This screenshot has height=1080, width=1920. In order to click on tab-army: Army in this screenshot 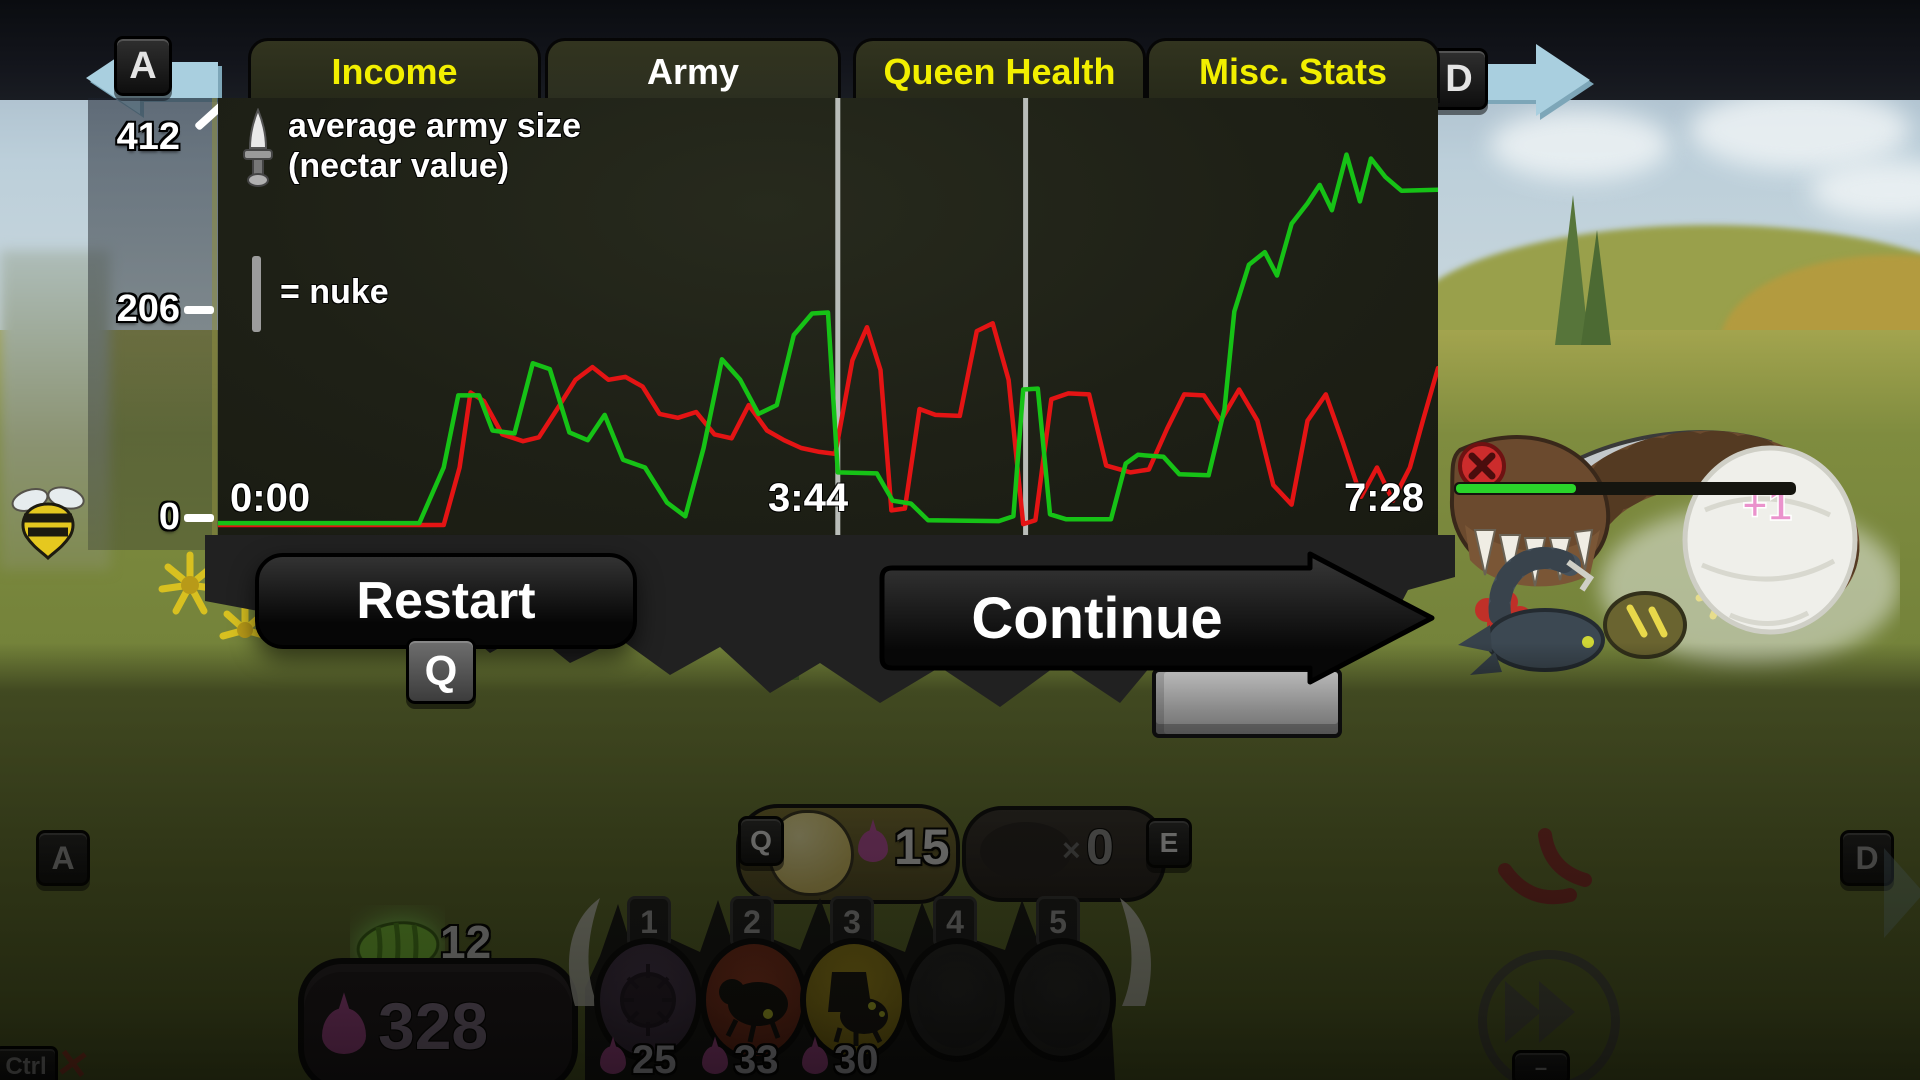, I will do `click(693, 70)`.